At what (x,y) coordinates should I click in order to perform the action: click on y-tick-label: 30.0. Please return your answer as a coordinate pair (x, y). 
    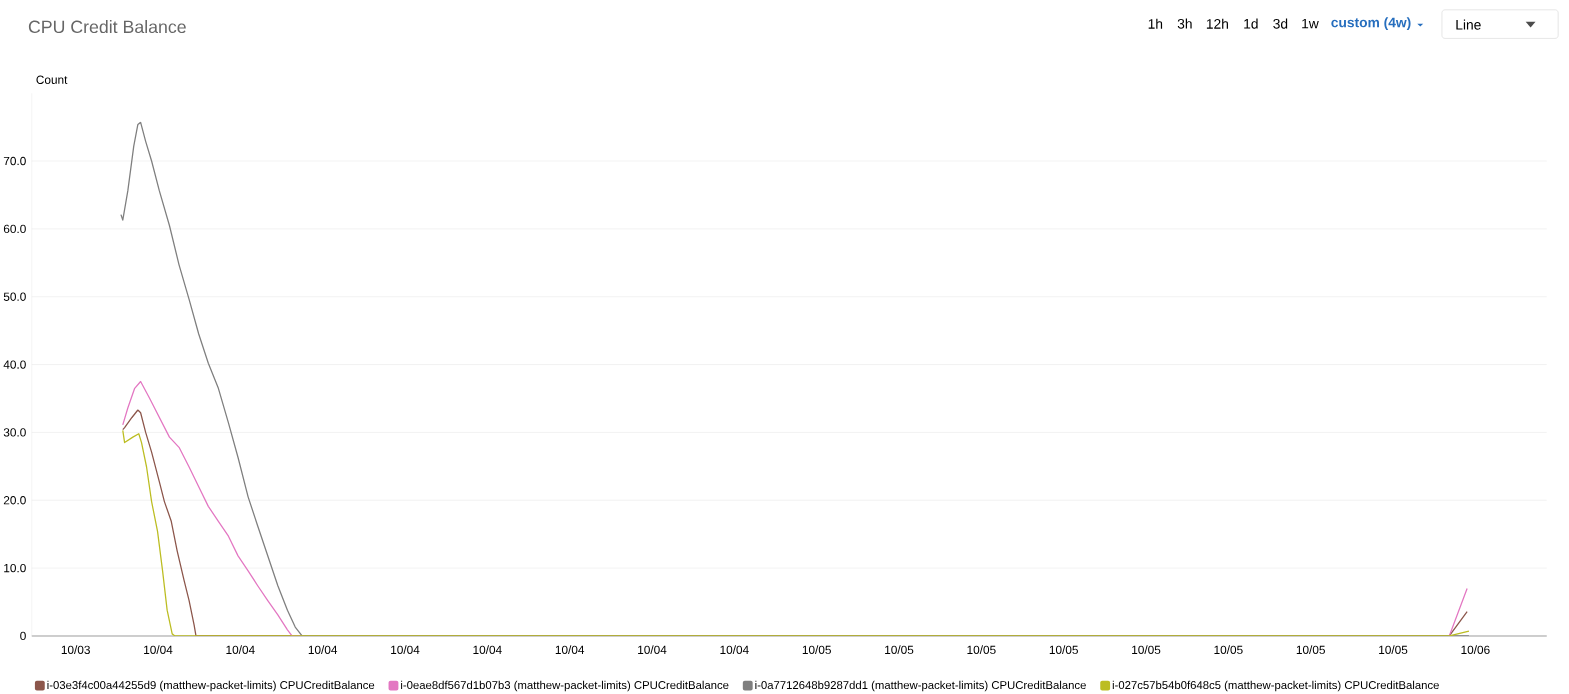
    Looking at the image, I should click on (14, 432).